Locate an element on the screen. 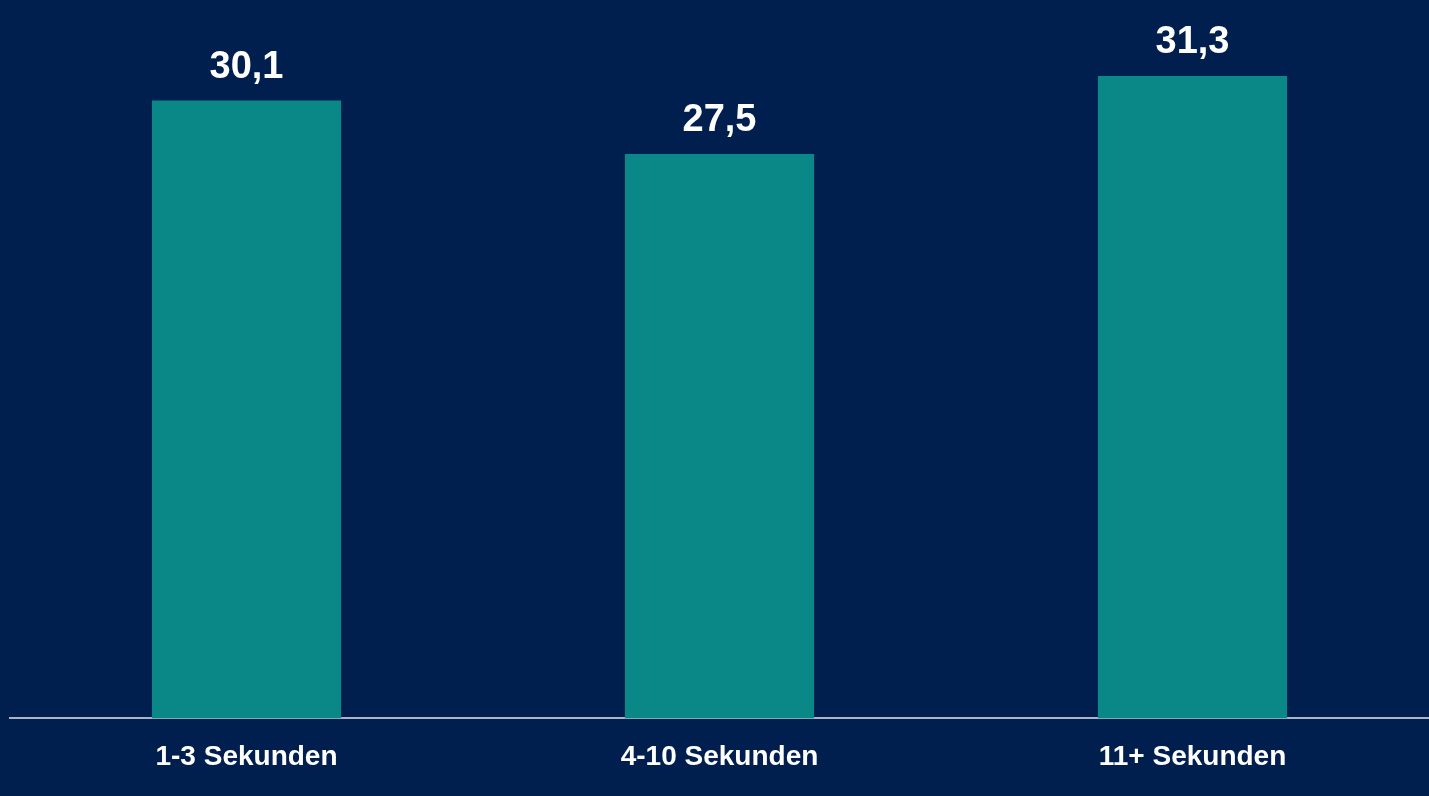  x-tick-label: 4-10 Sekunden is located at coordinates (719, 755).